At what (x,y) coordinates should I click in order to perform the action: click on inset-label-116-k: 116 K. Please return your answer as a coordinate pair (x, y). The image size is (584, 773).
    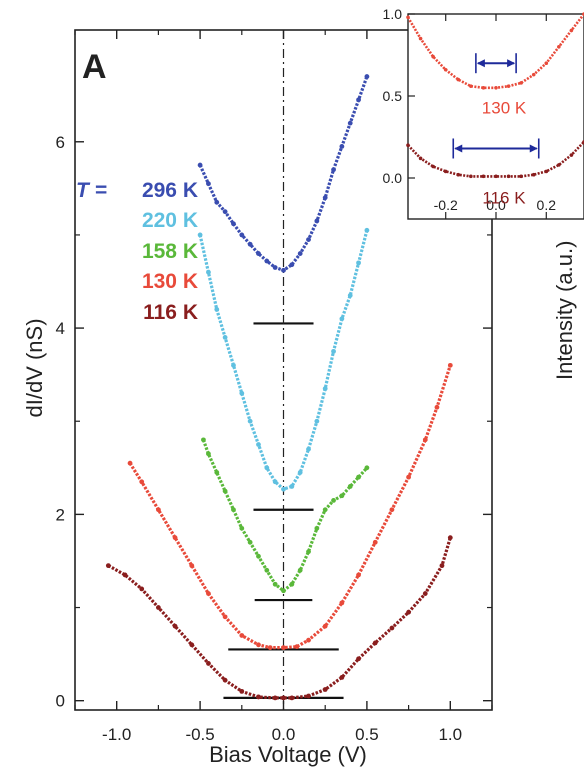
    Looking at the image, I should click on (504, 198).